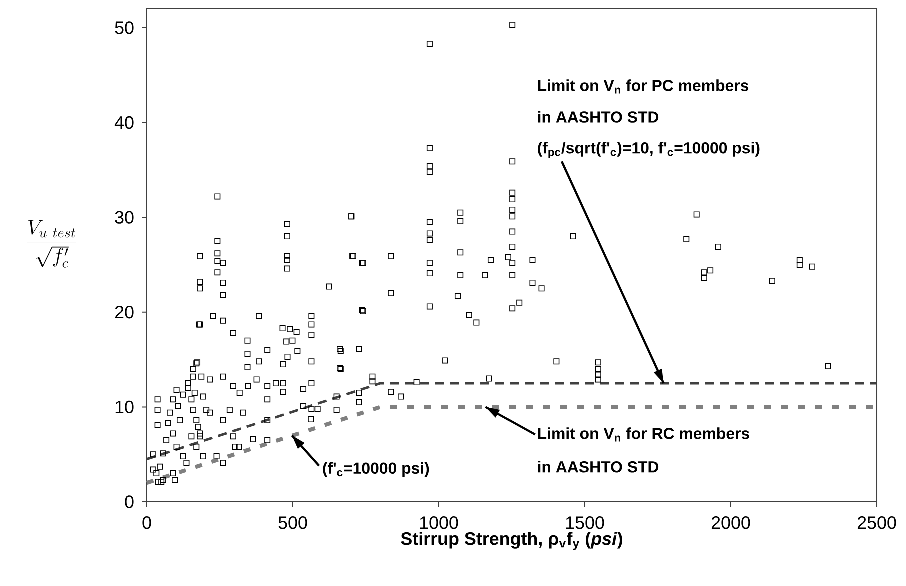  Describe the element at coordinates (643, 87) in the screenshot. I see `annotation: Limit on V$_{n}$ for PC members` at that location.